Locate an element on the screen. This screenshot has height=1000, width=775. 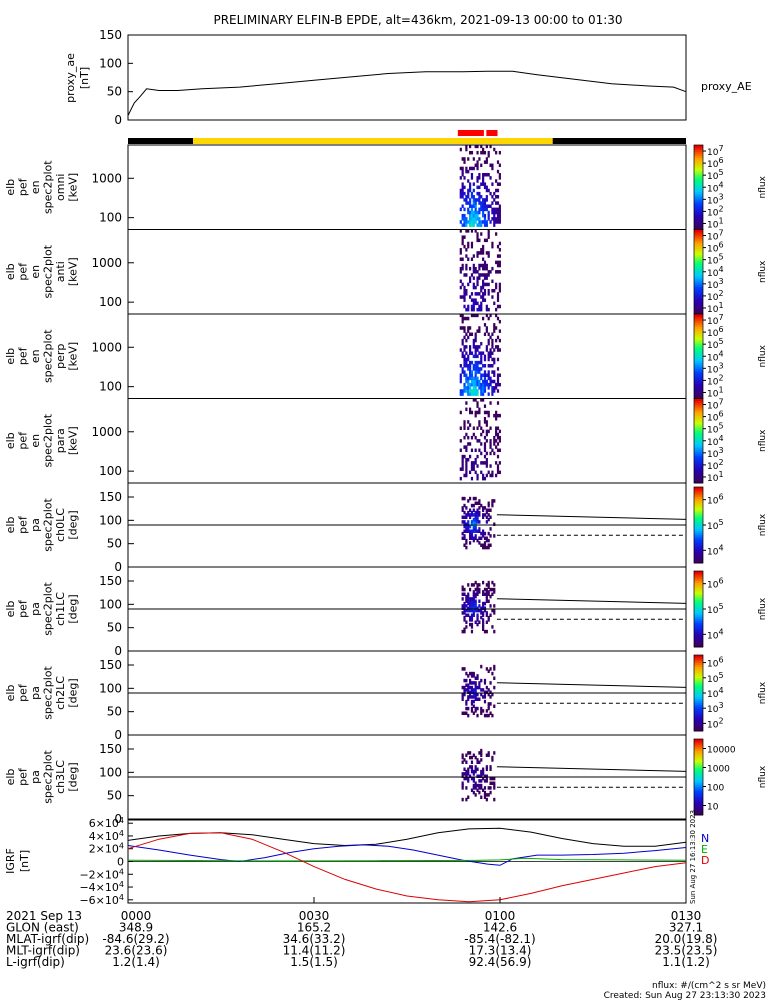
energy-side-label: omni is located at coordinates (60, 187).